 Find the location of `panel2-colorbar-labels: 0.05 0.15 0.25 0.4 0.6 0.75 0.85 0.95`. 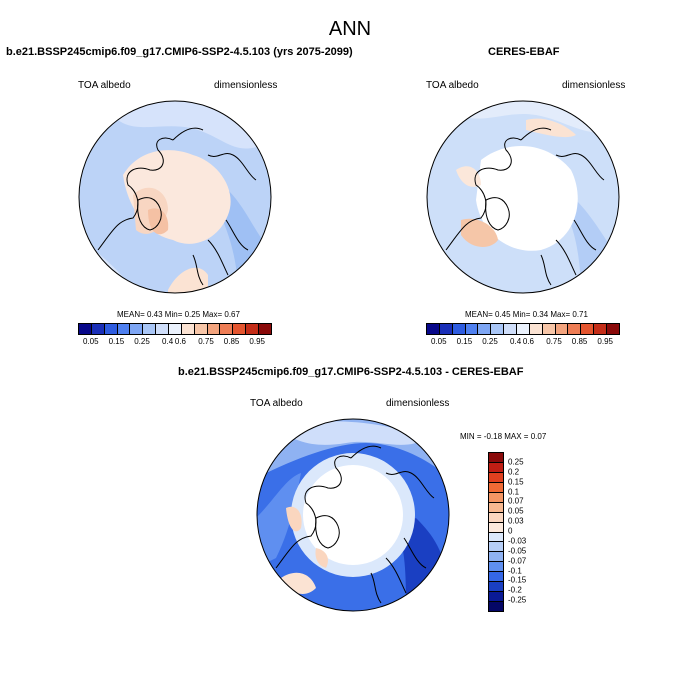

panel2-colorbar-labels: 0.05 0.15 0.25 0.4 0.6 0.75 0.85 0.95 is located at coordinates (522, 343).